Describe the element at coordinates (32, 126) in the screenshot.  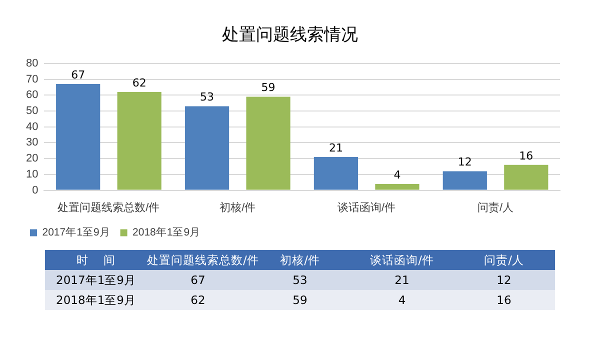
I see `y-tick-label: 40` at that location.